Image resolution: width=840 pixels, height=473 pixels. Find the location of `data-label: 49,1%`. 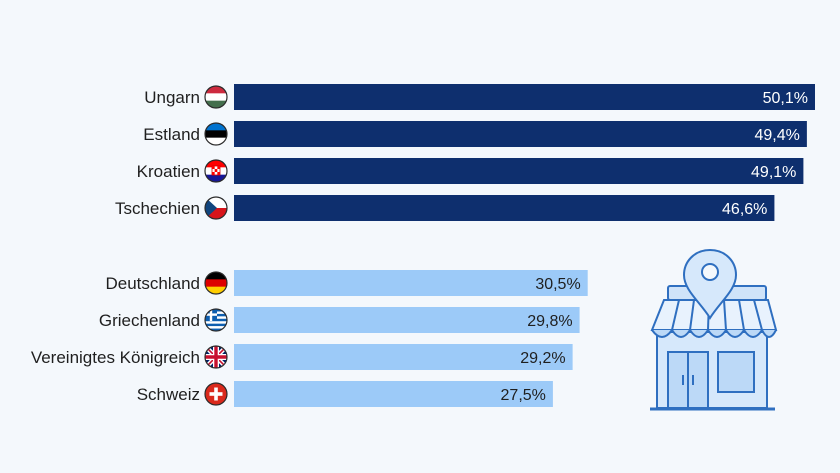

data-label: 49,1% is located at coordinates (773, 172).